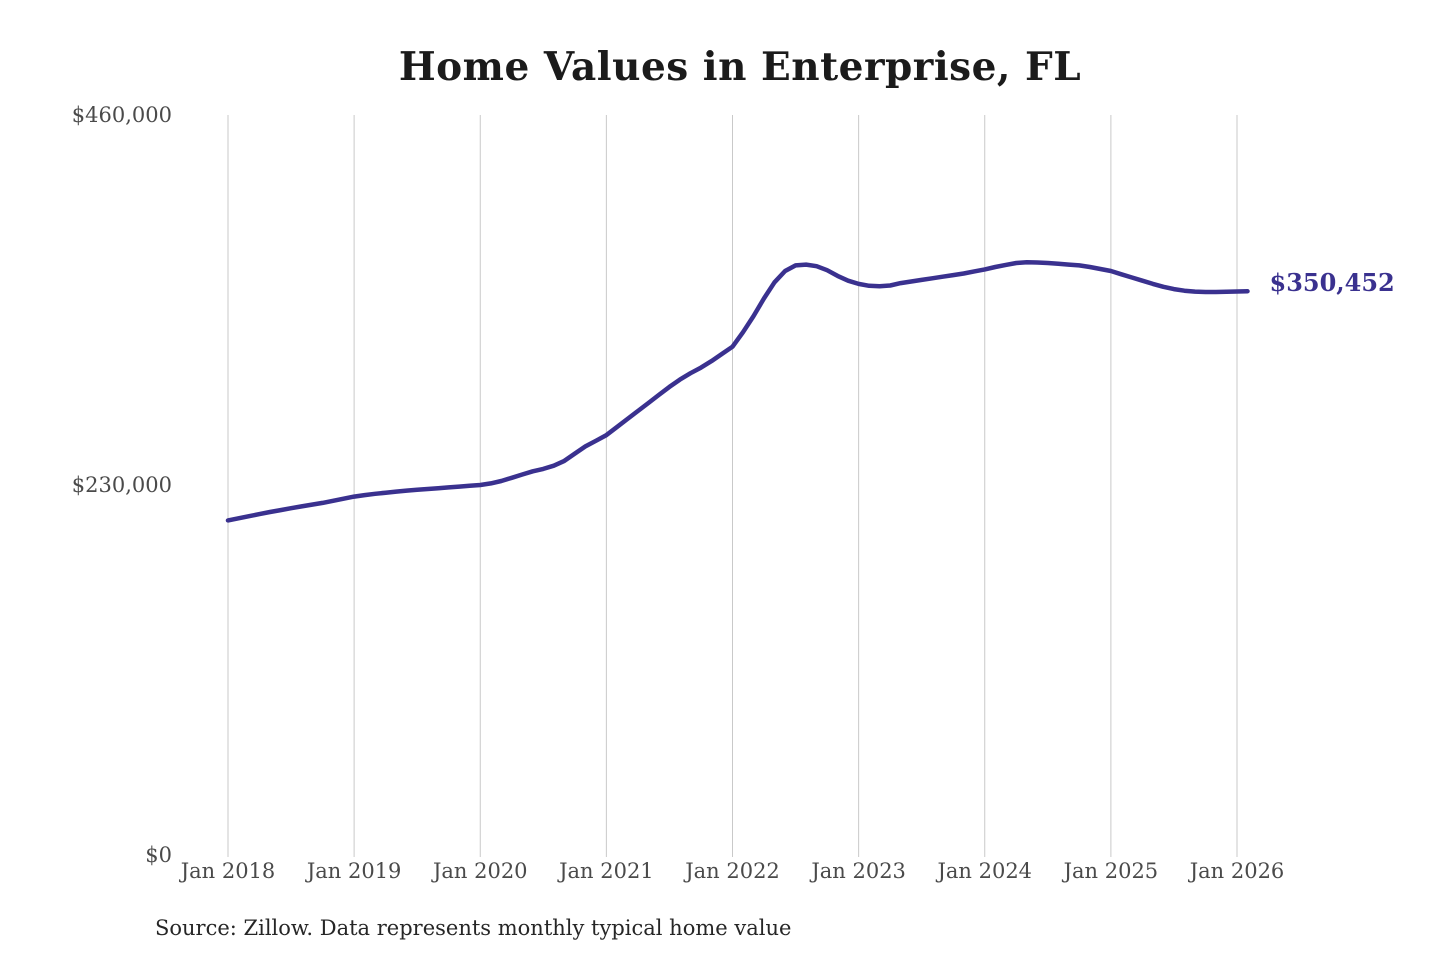  What do you see at coordinates (1237, 871) in the screenshot?
I see `x-axis-tick-label: Jan 2026` at bounding box center [1237, 871].